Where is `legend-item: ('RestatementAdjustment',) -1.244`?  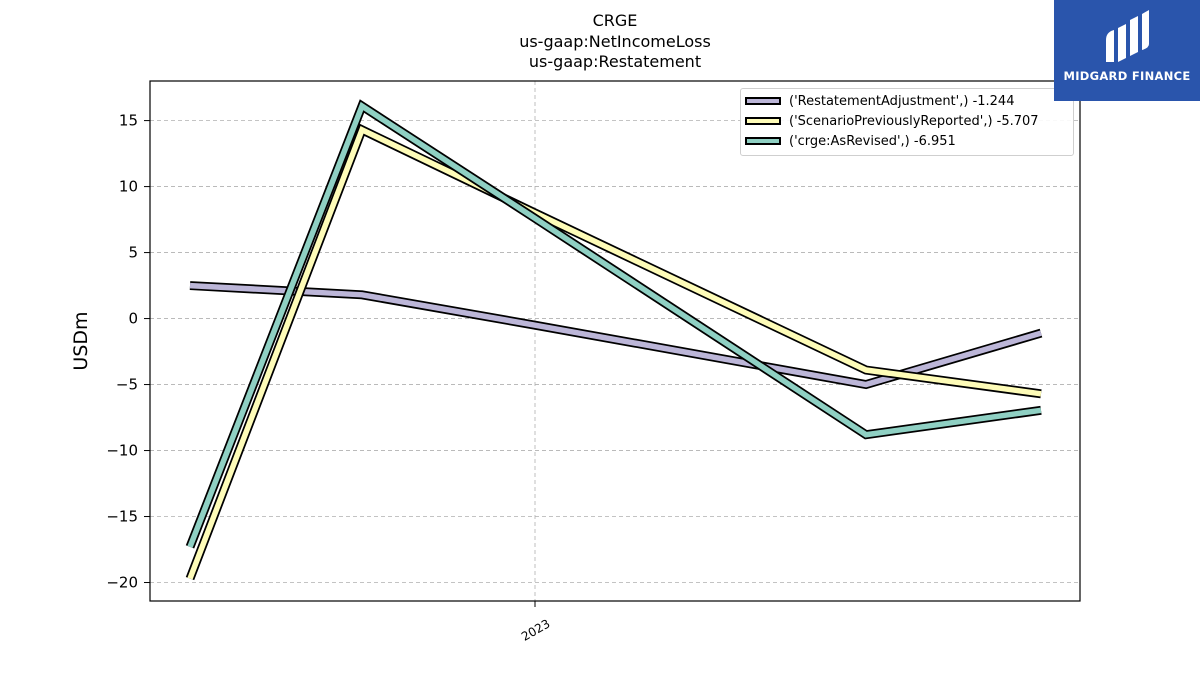
legend-item: ('RestatementAdjustment',) -1.244 is located at coordinates (879, 101).